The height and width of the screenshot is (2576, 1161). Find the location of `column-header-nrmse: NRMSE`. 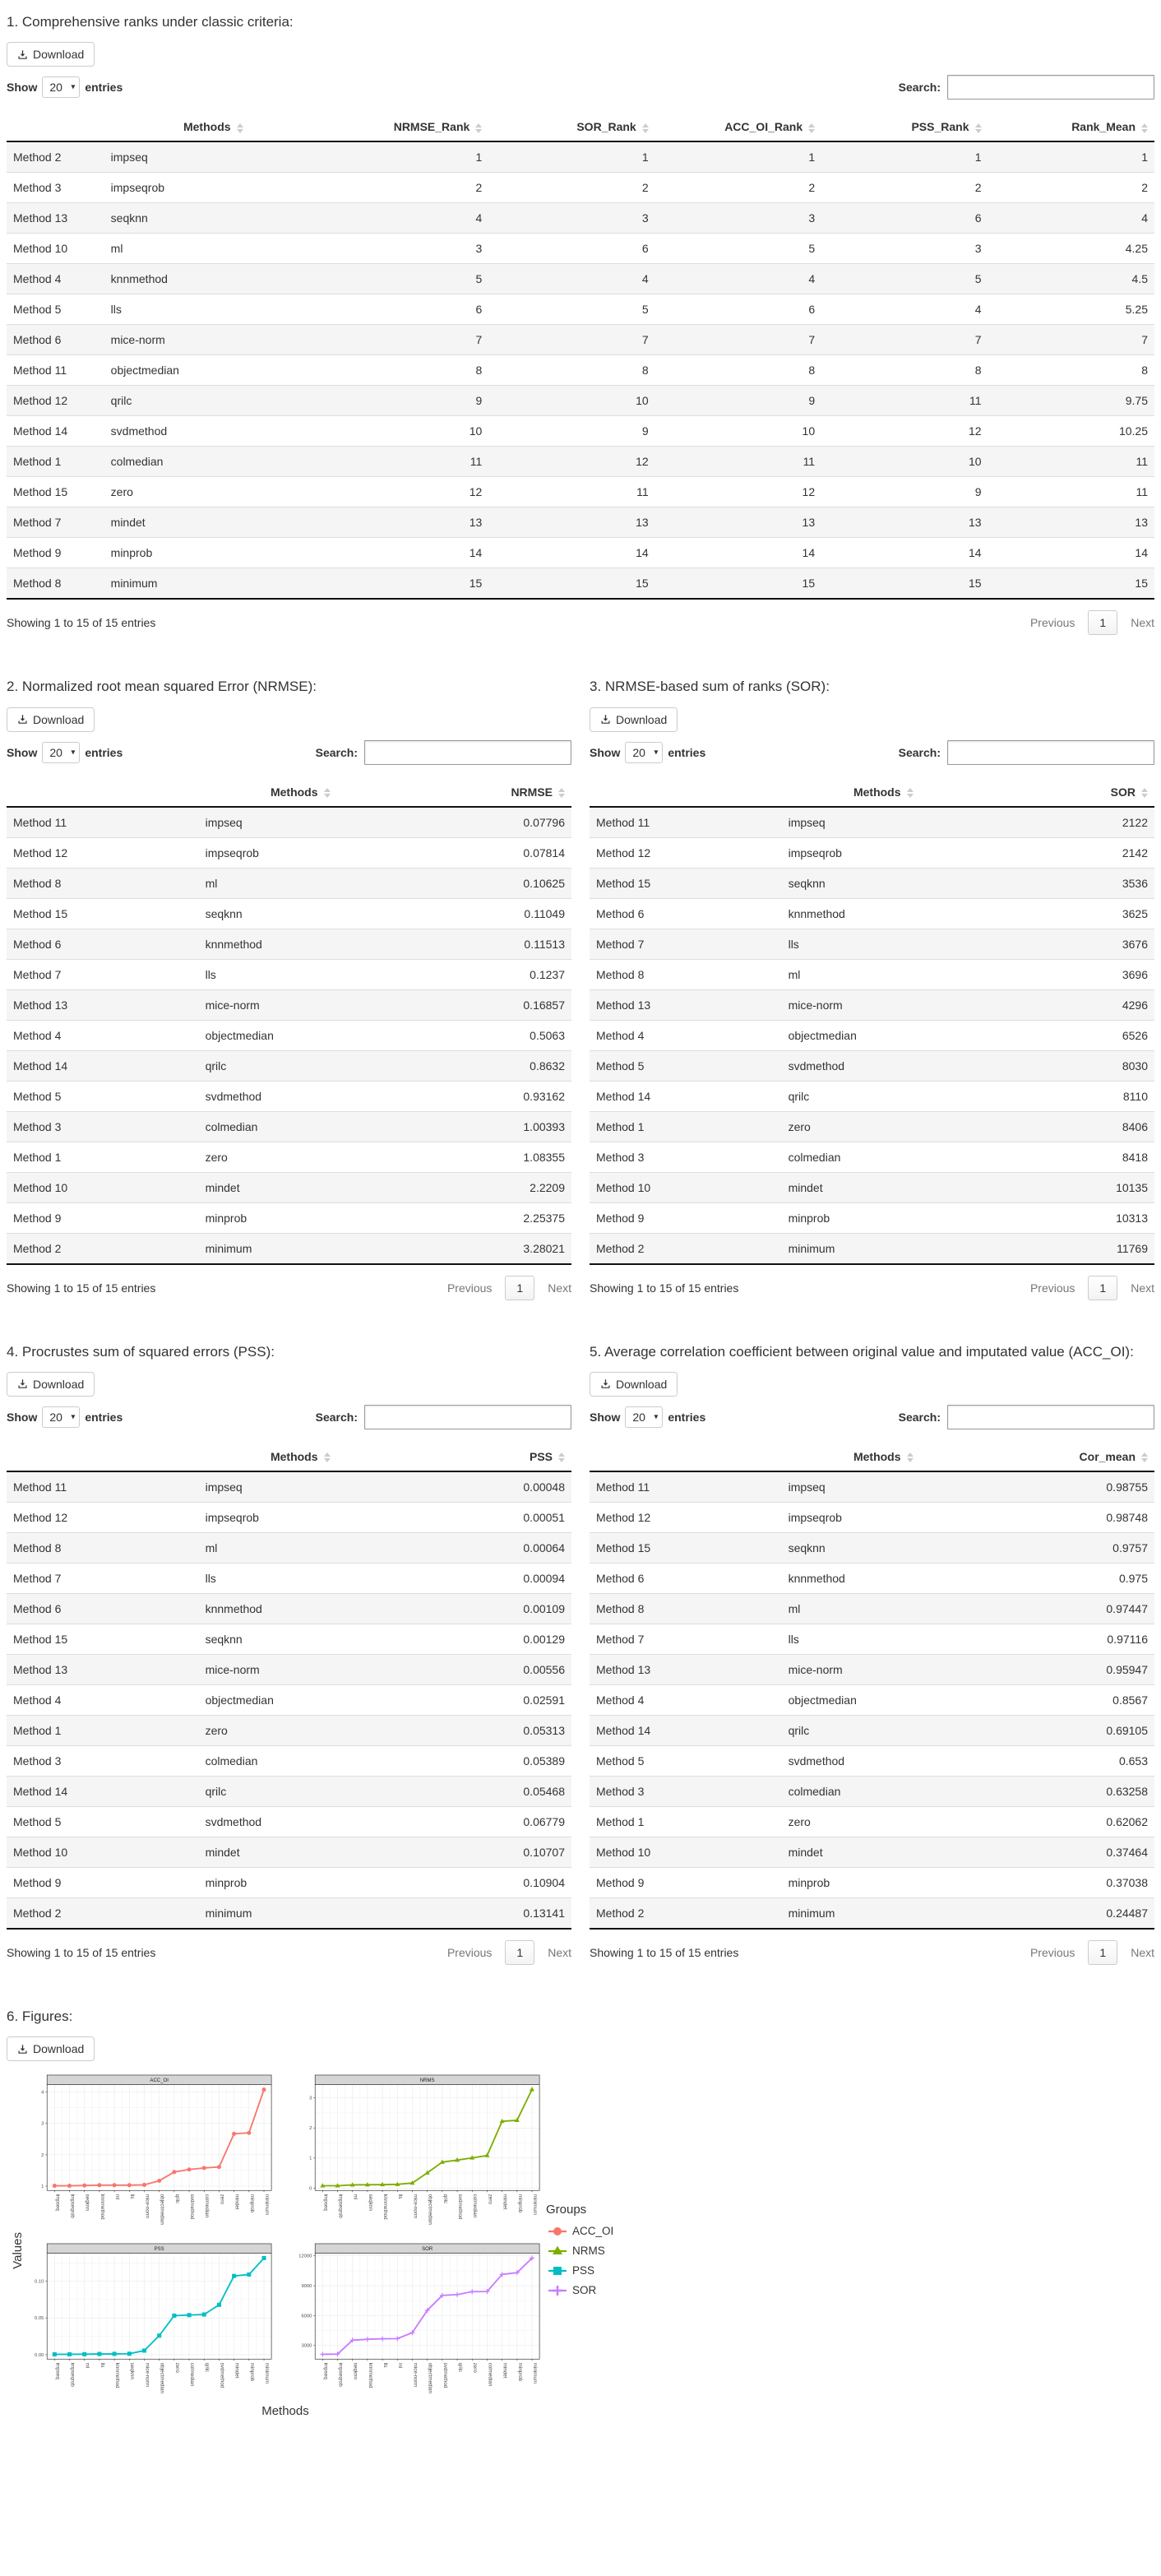

column-header-nrmse: NRMSE is located at coordinates (486, 793).